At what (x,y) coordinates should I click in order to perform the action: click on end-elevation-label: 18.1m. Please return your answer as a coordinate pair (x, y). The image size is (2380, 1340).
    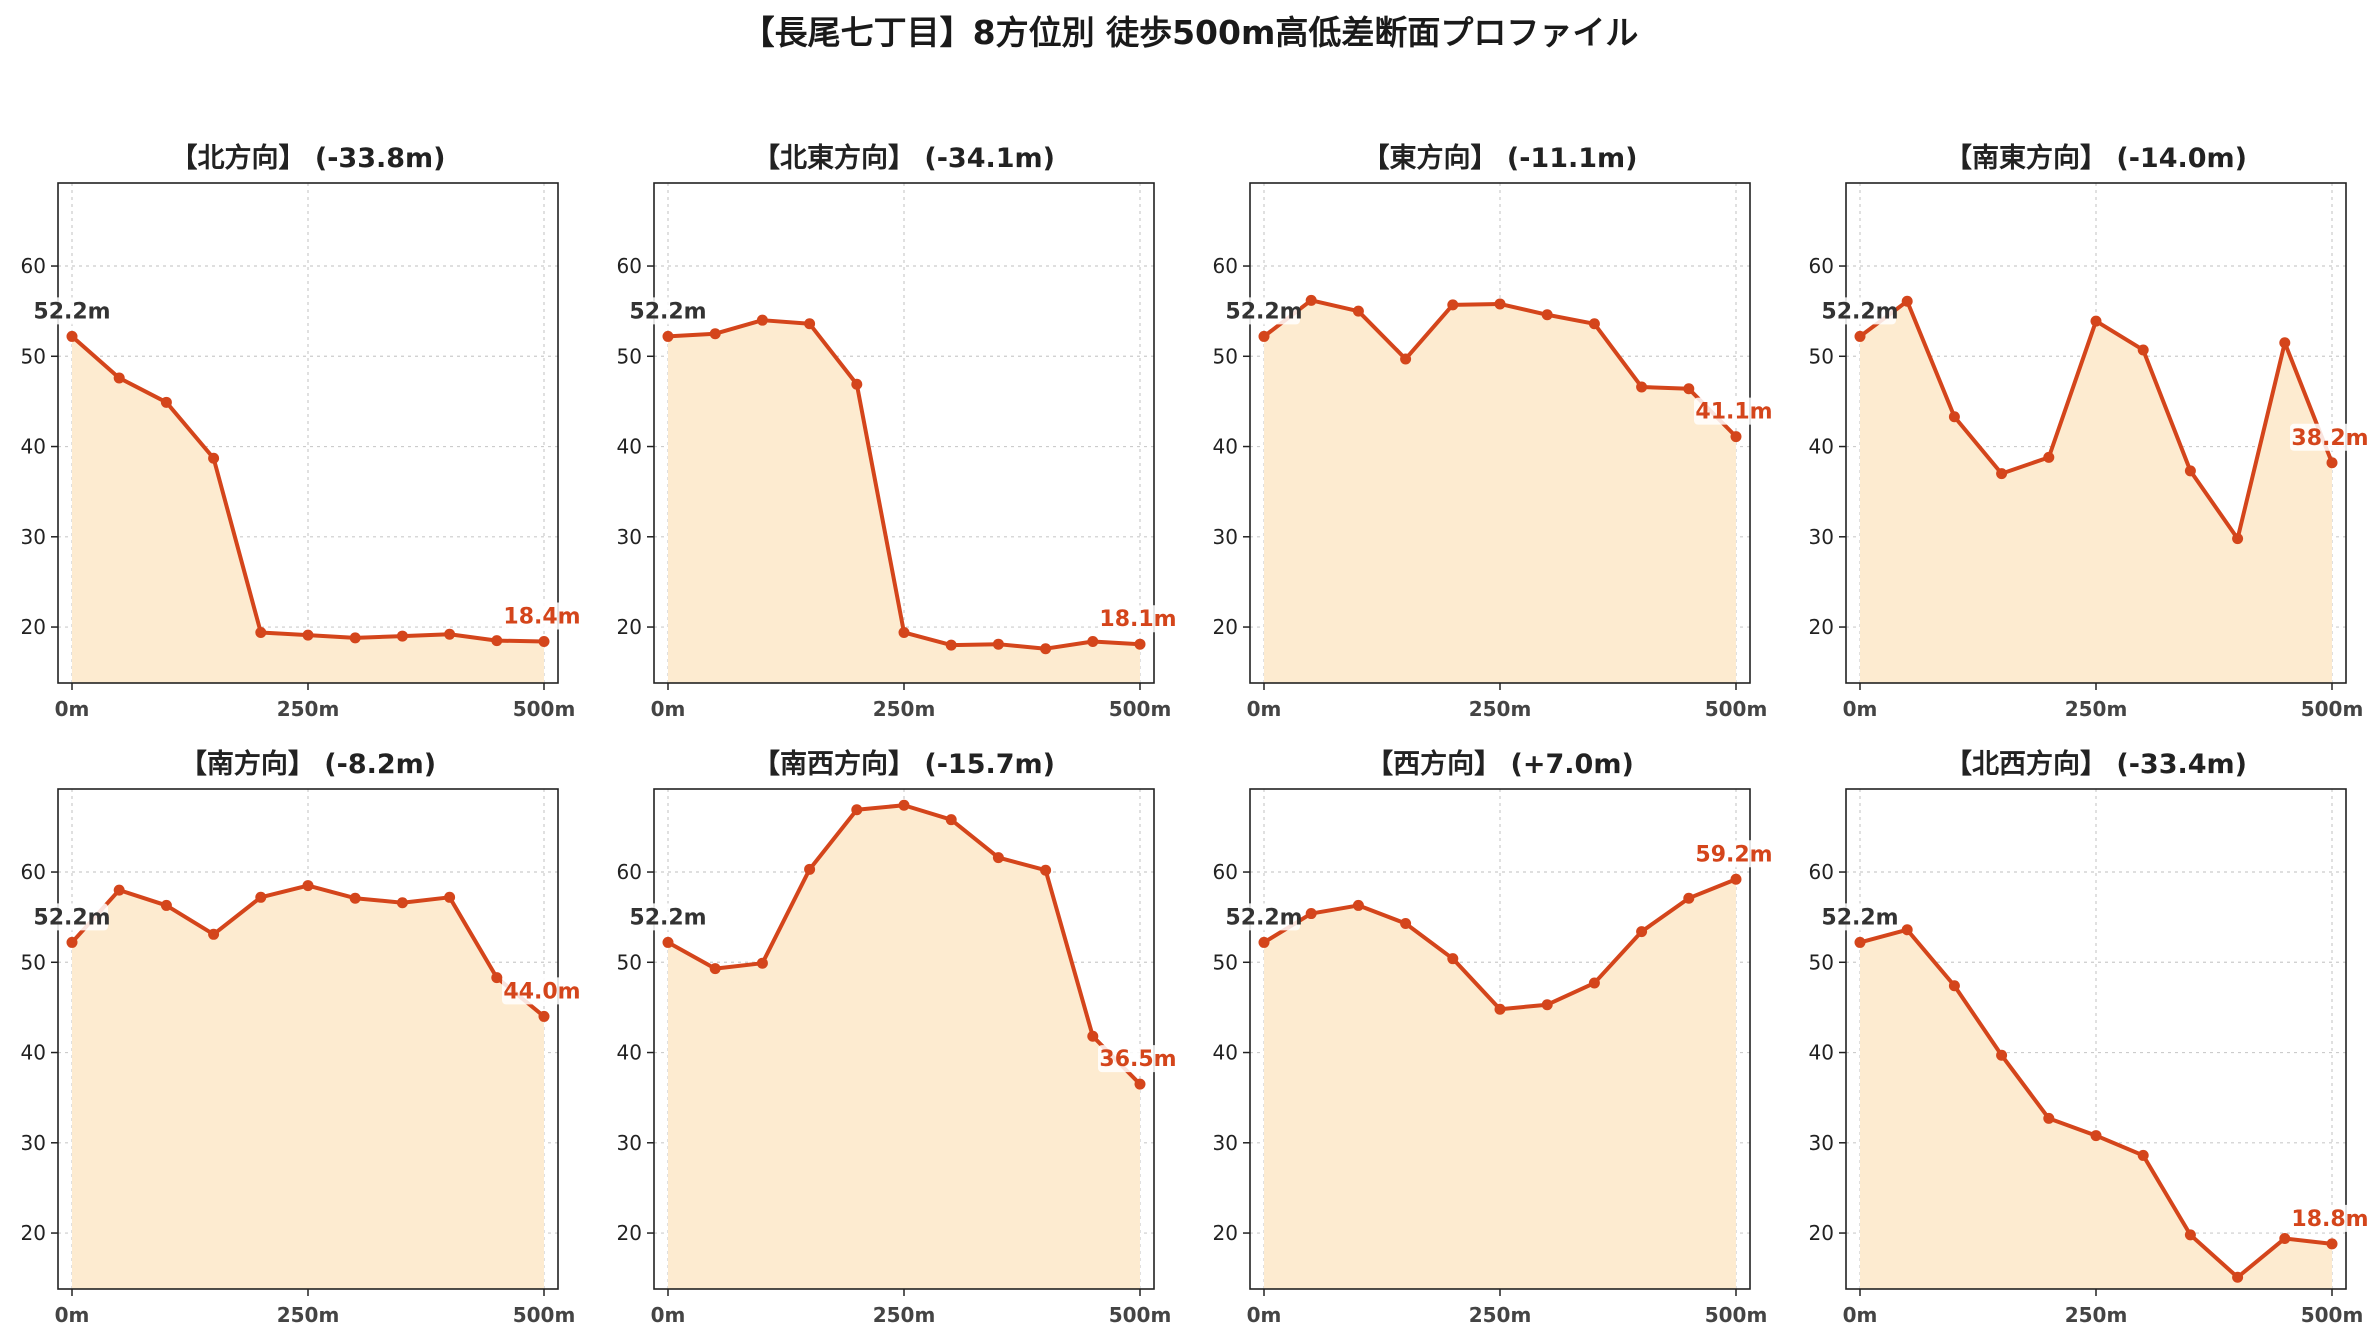
    Looking at the image, I should click on (1137, 619).